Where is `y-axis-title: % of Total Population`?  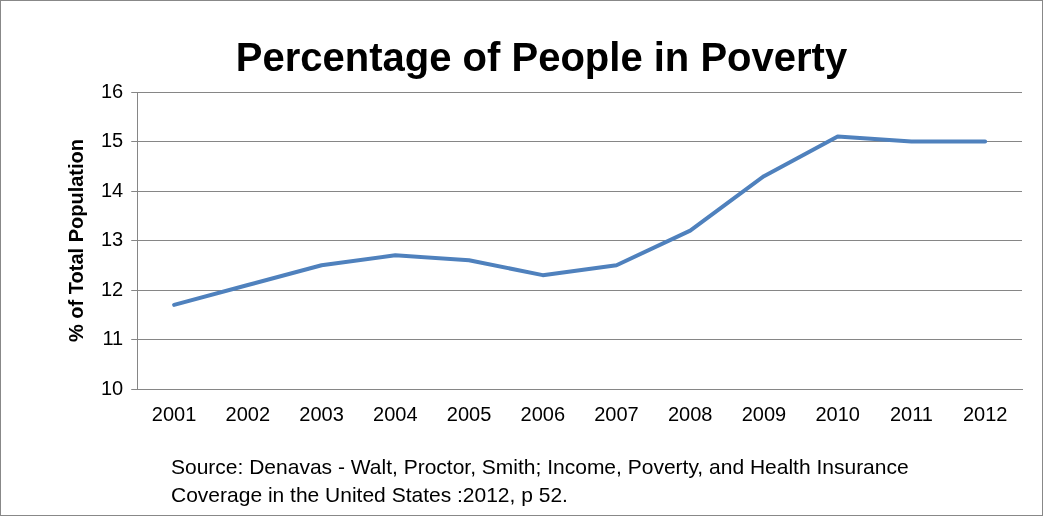
y-axis-title: % of Total Population is located at coordinates (75, 240).